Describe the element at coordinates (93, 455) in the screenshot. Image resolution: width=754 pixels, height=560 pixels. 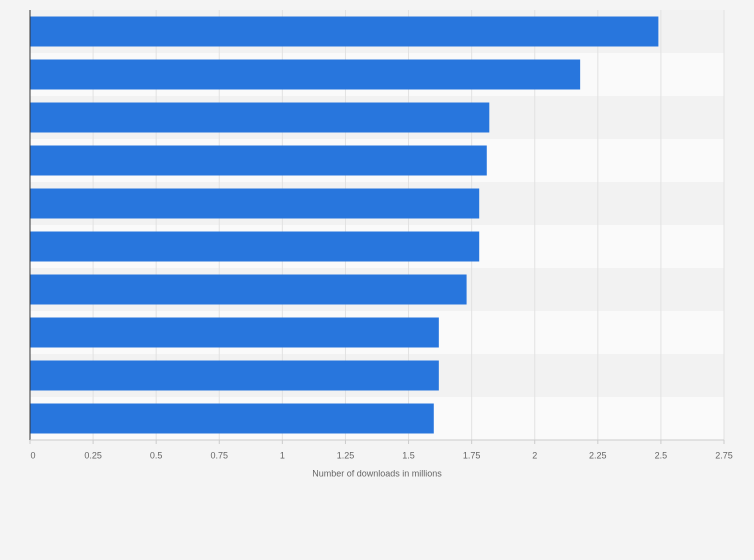
I see `x-tick-label: 0.25` at that location.